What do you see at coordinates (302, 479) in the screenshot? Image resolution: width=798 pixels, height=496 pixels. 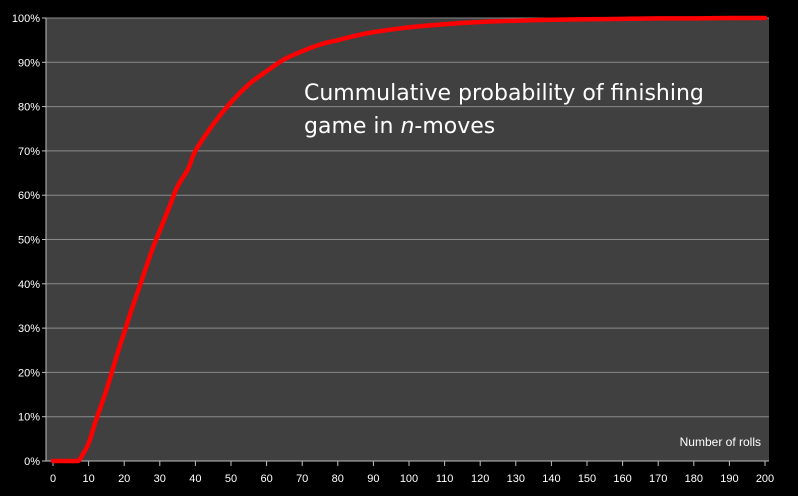 I see `x-tick-label: 70` at bounding box center [302, 479].